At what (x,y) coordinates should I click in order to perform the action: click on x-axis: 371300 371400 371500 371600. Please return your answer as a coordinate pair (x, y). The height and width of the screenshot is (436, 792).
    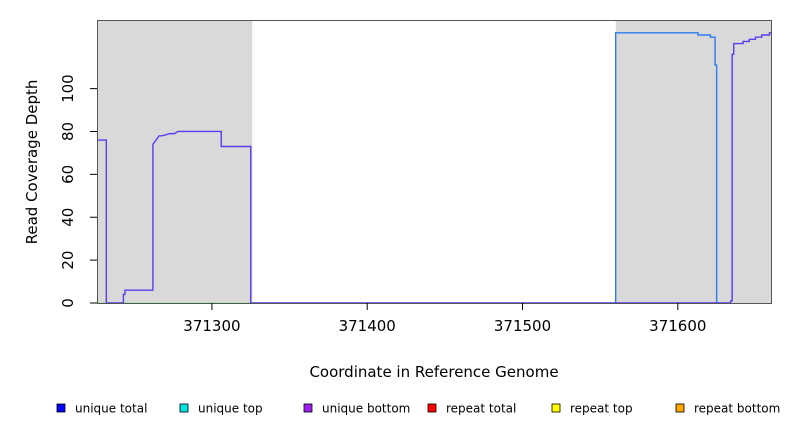
    Looking at the image, I should click on (444, 319).